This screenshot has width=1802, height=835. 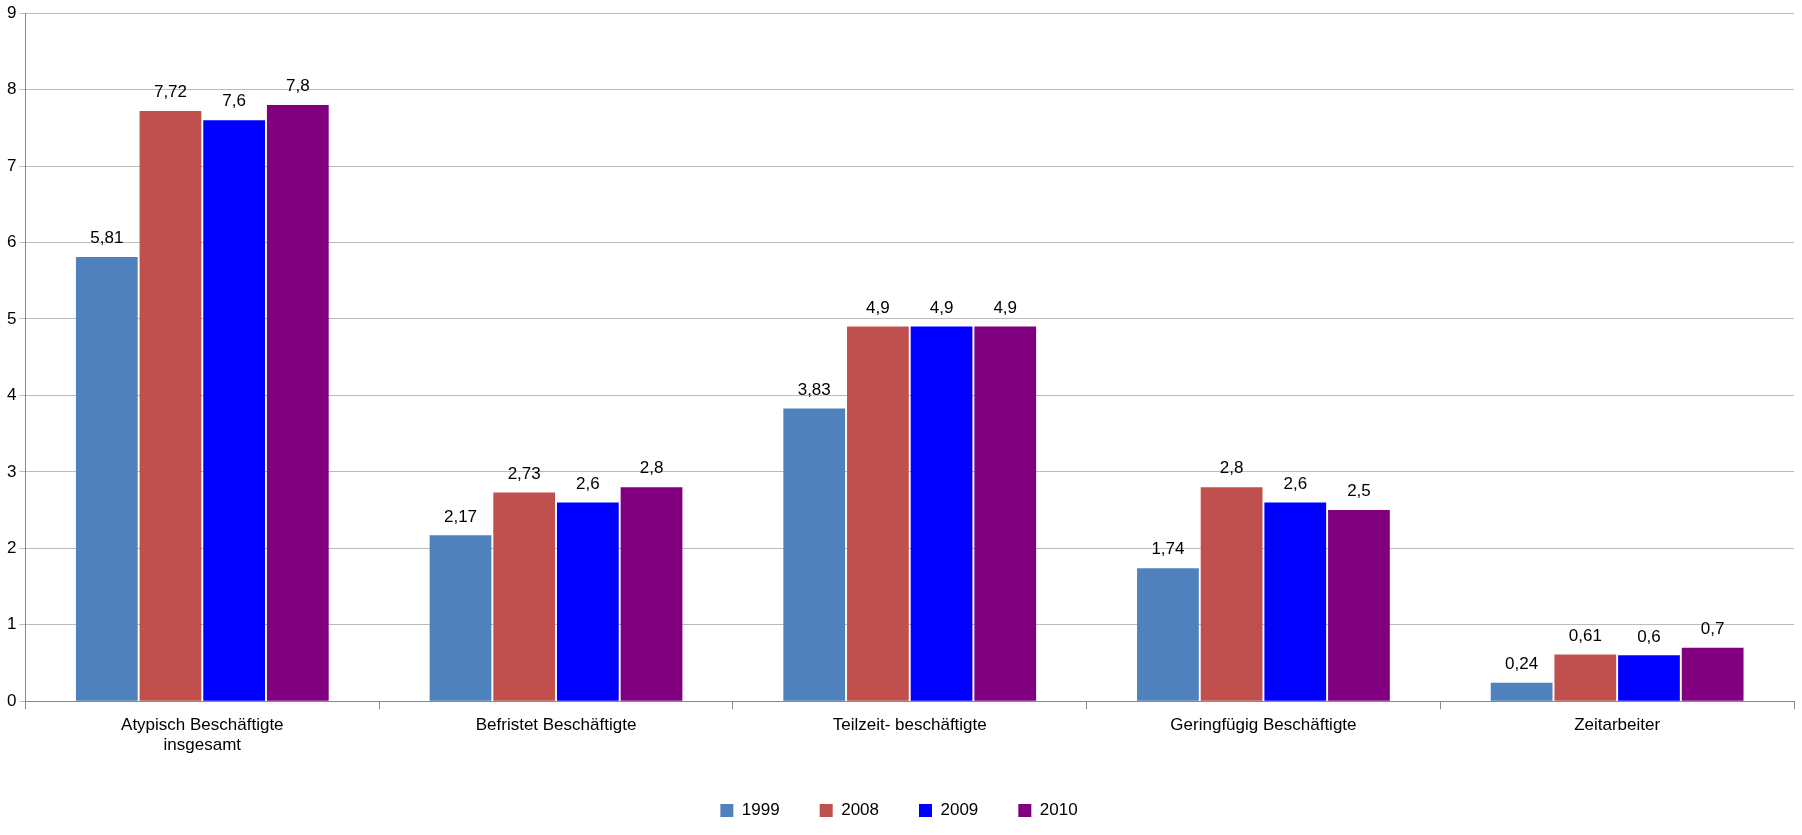 I want to click on y-tick-label: 1, so click(x=11, y=624).